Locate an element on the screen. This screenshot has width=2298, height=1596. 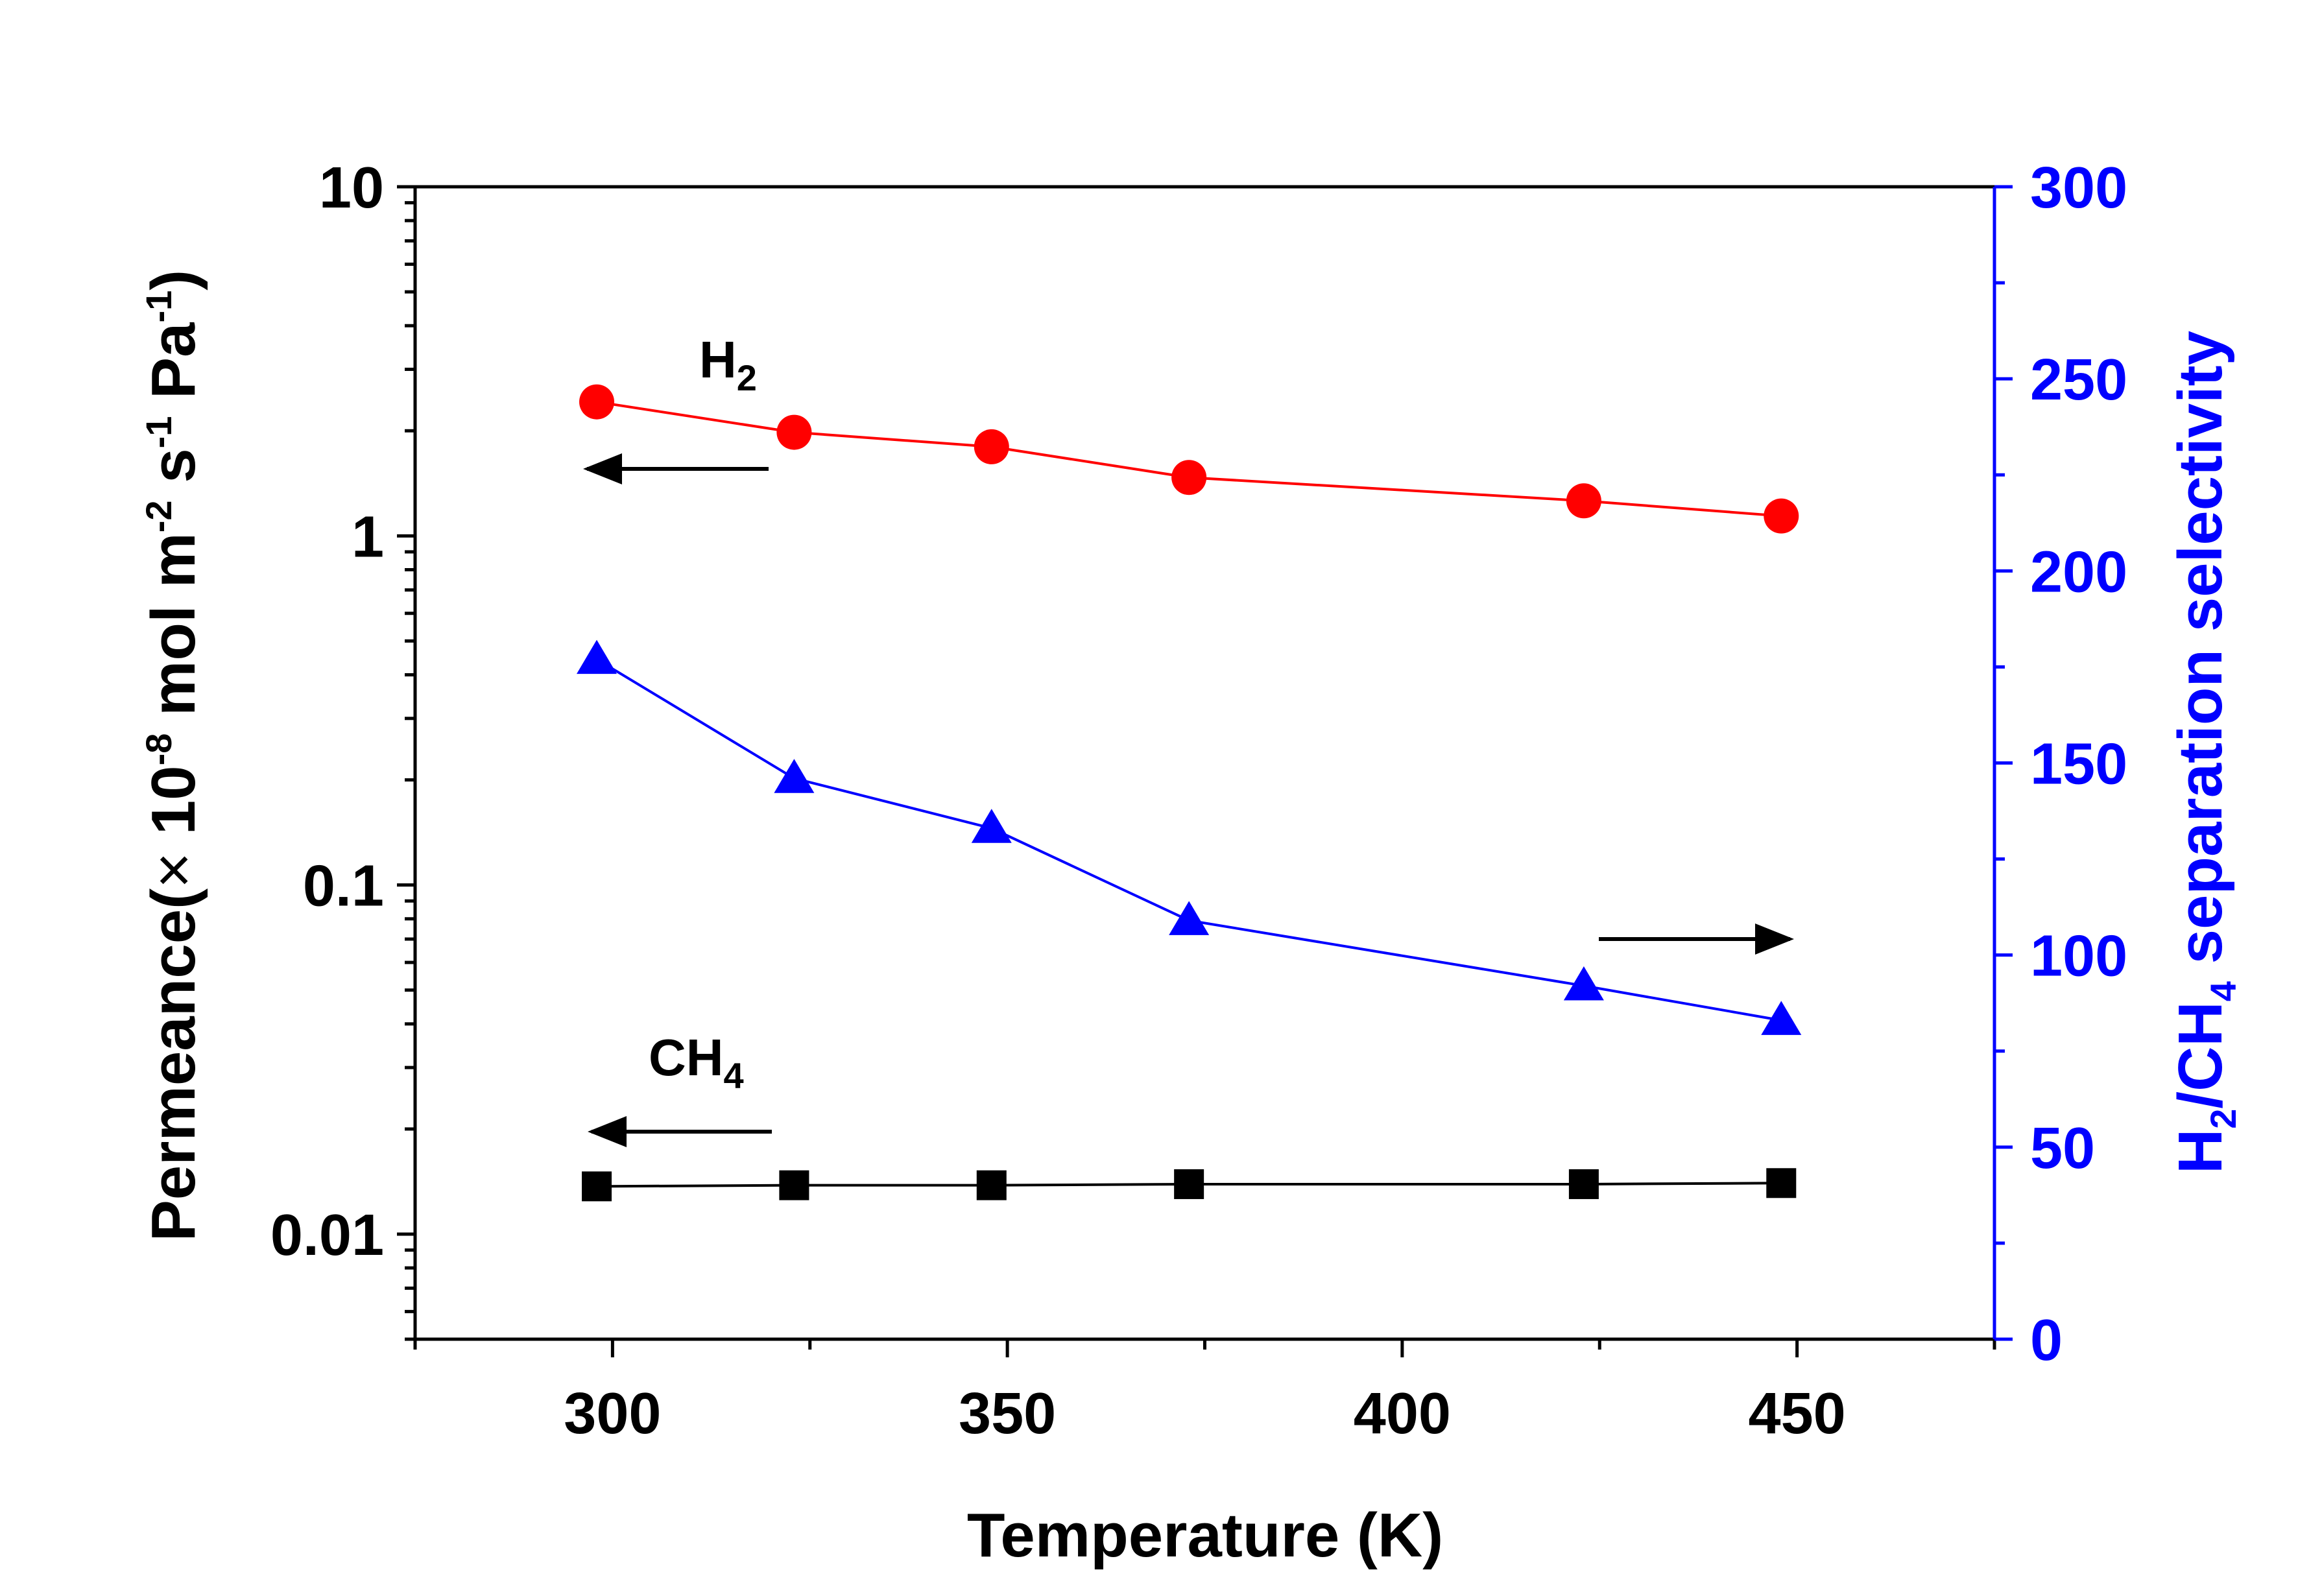
y-right-axis-title: H2/CH4 separation selectivity is located at coordinates (2205, 752).